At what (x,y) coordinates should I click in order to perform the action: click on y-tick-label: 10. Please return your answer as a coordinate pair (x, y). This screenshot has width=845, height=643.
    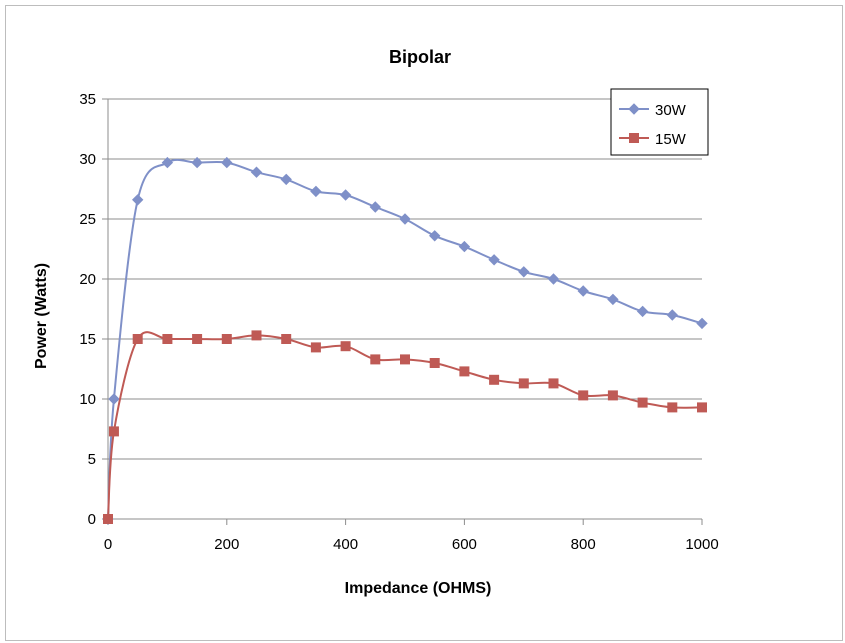
    Looking at the image, I should click on (87, 399).